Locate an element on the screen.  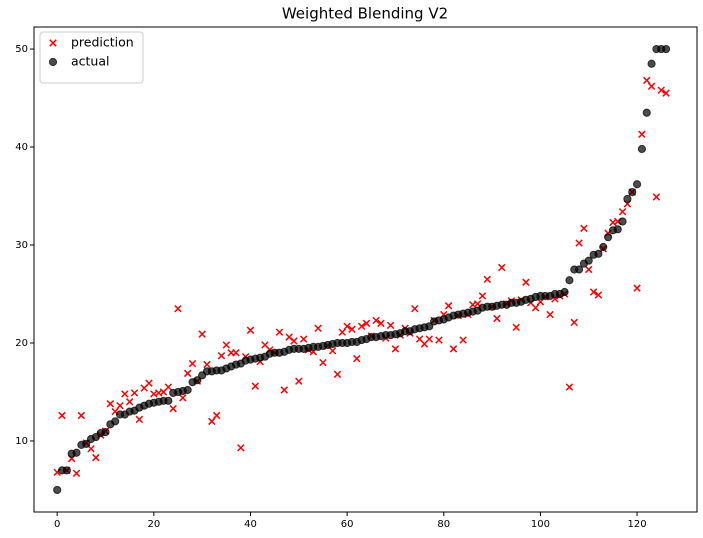
y-tick-label: 50 is located at coordinates (21, 49).